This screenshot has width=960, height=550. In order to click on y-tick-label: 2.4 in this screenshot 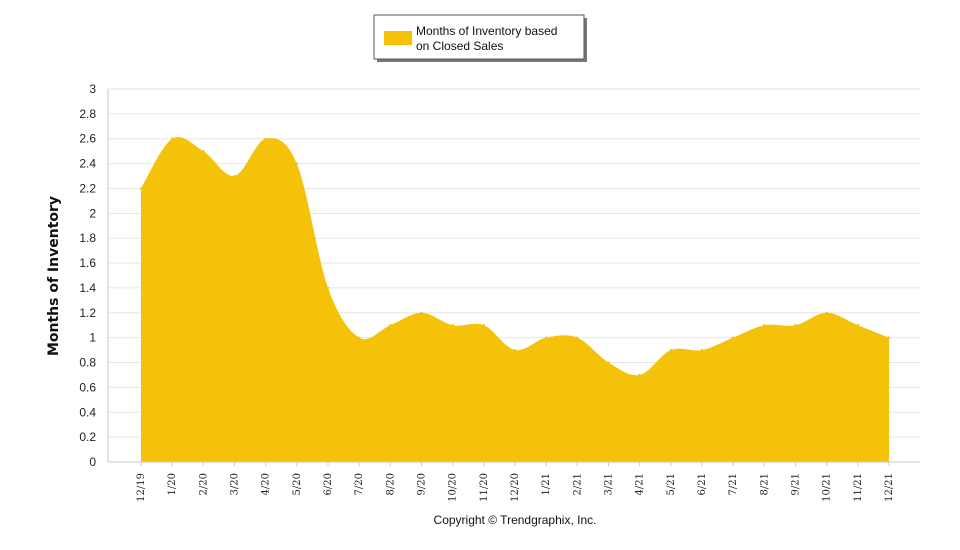, I will do `click(87, 164)`.